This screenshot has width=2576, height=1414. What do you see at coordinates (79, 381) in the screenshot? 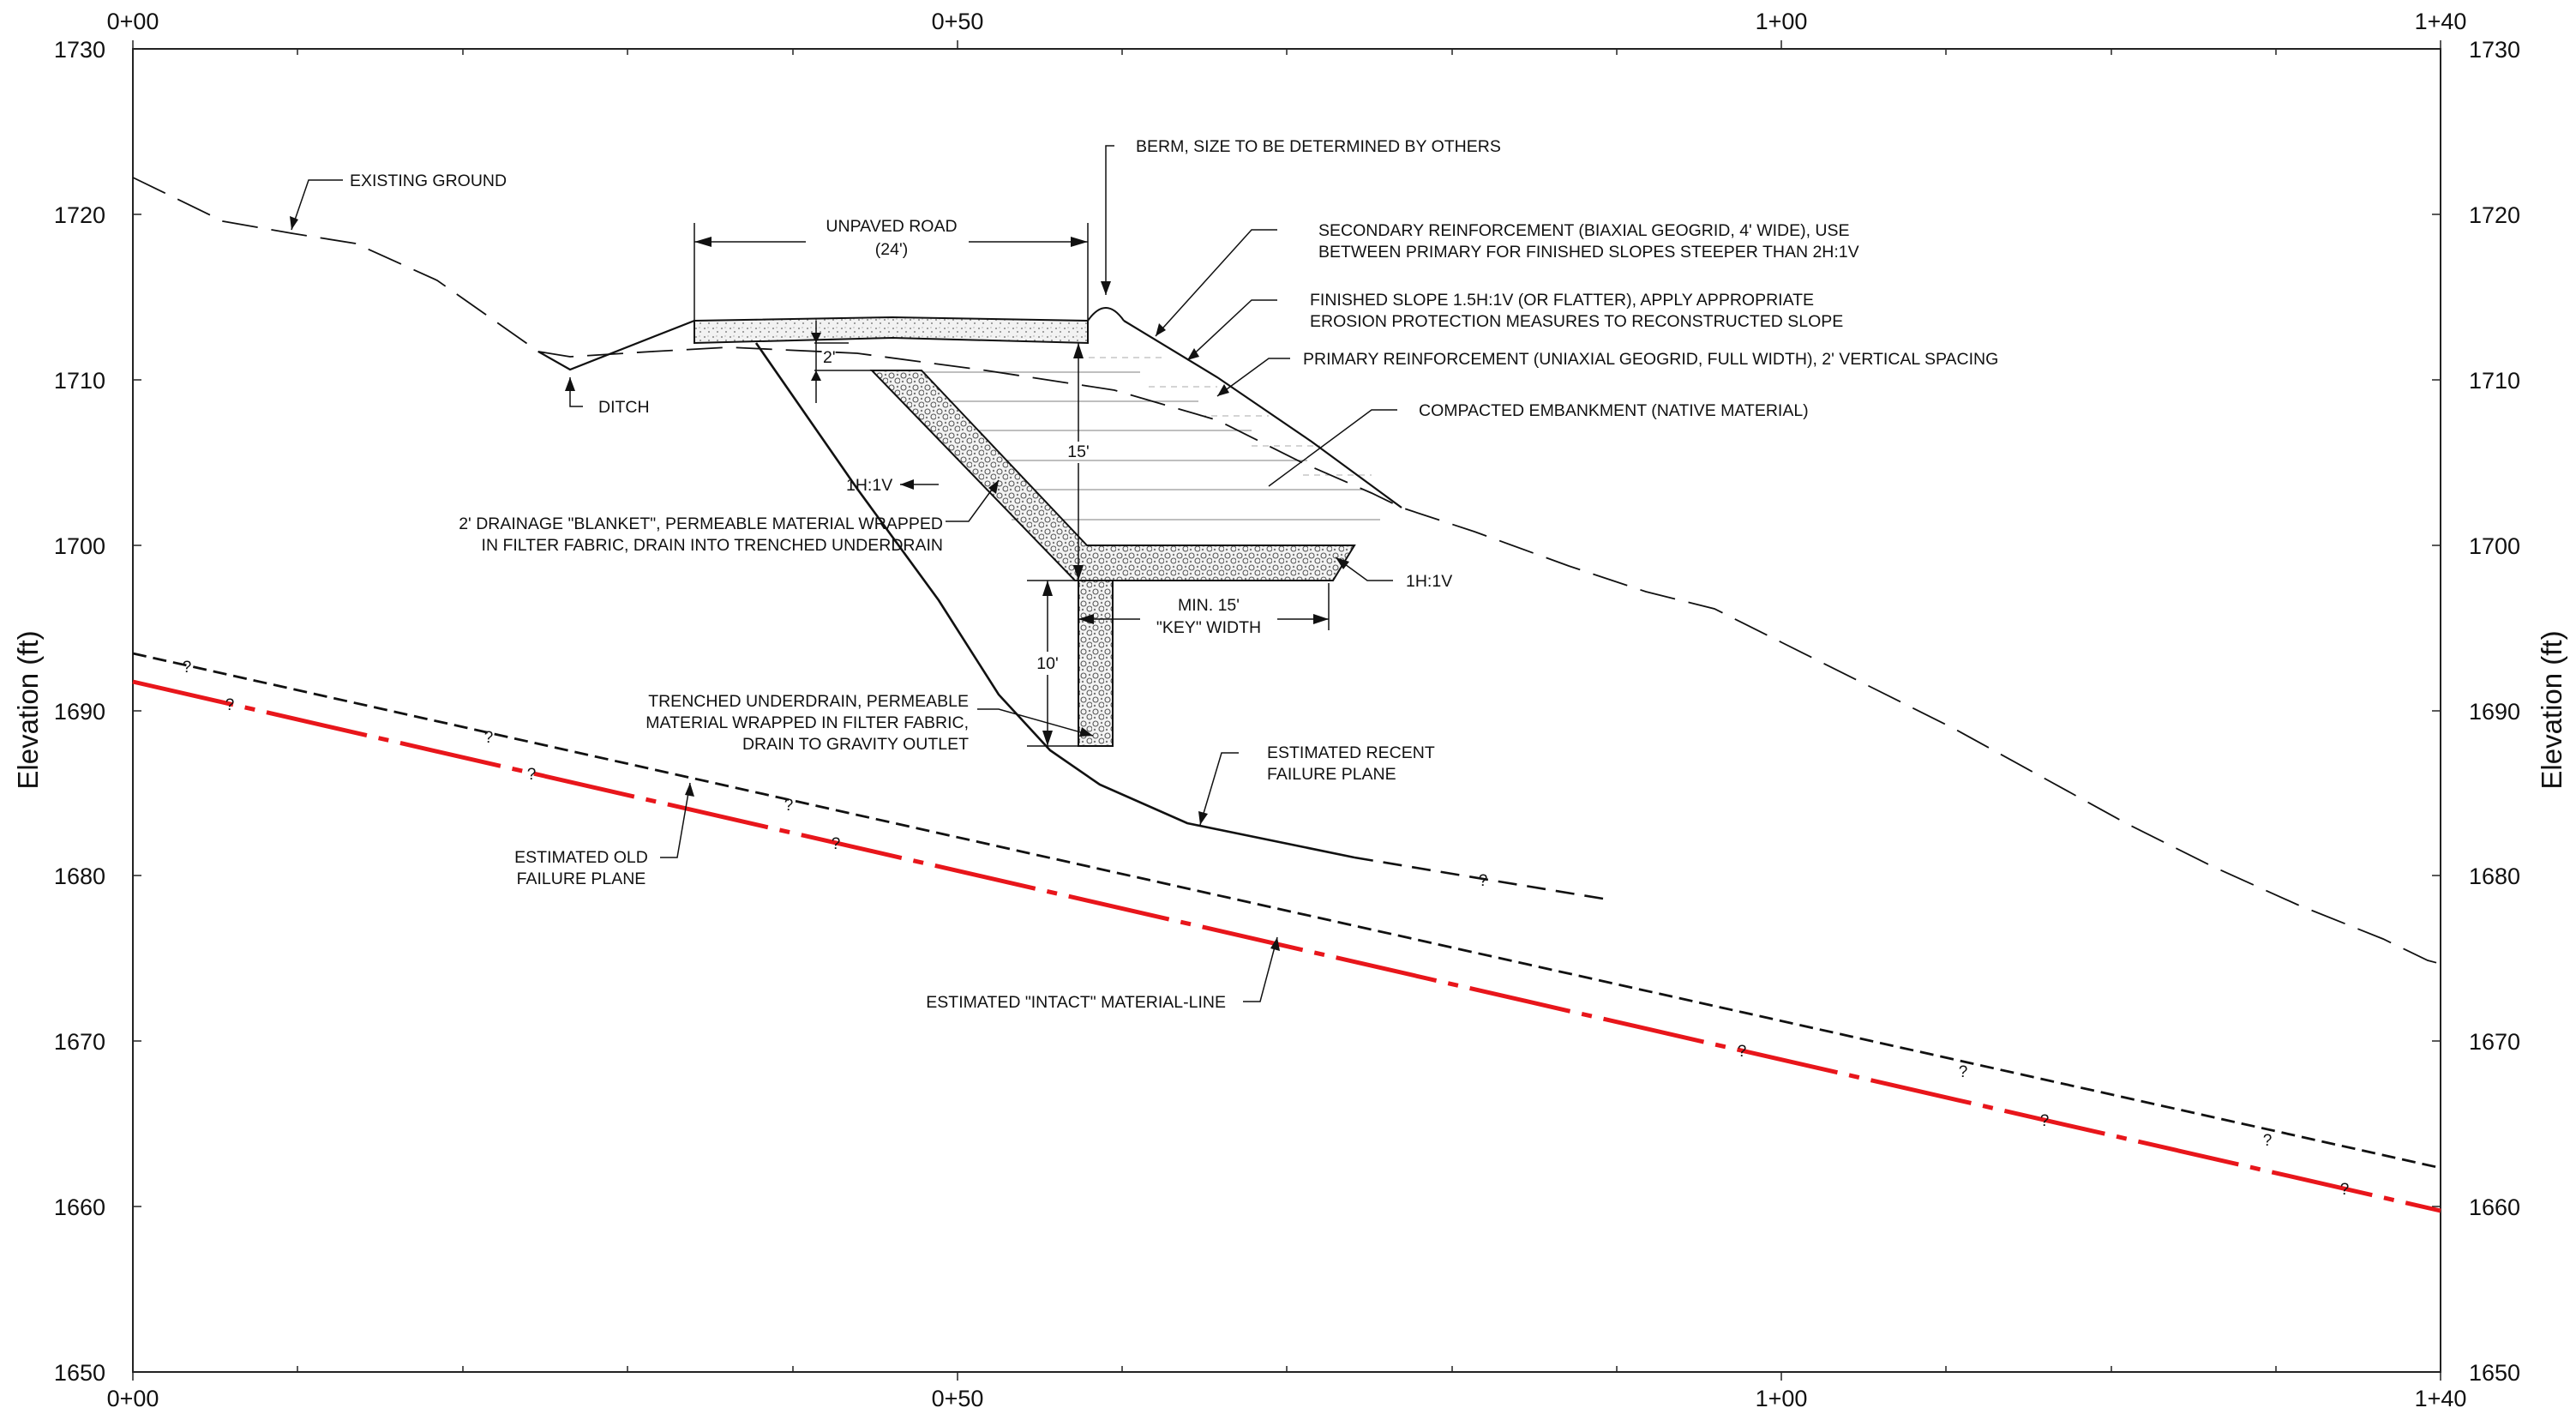
I see `elevation-label-left-1710: 1710` at bounding box center [79, 381].